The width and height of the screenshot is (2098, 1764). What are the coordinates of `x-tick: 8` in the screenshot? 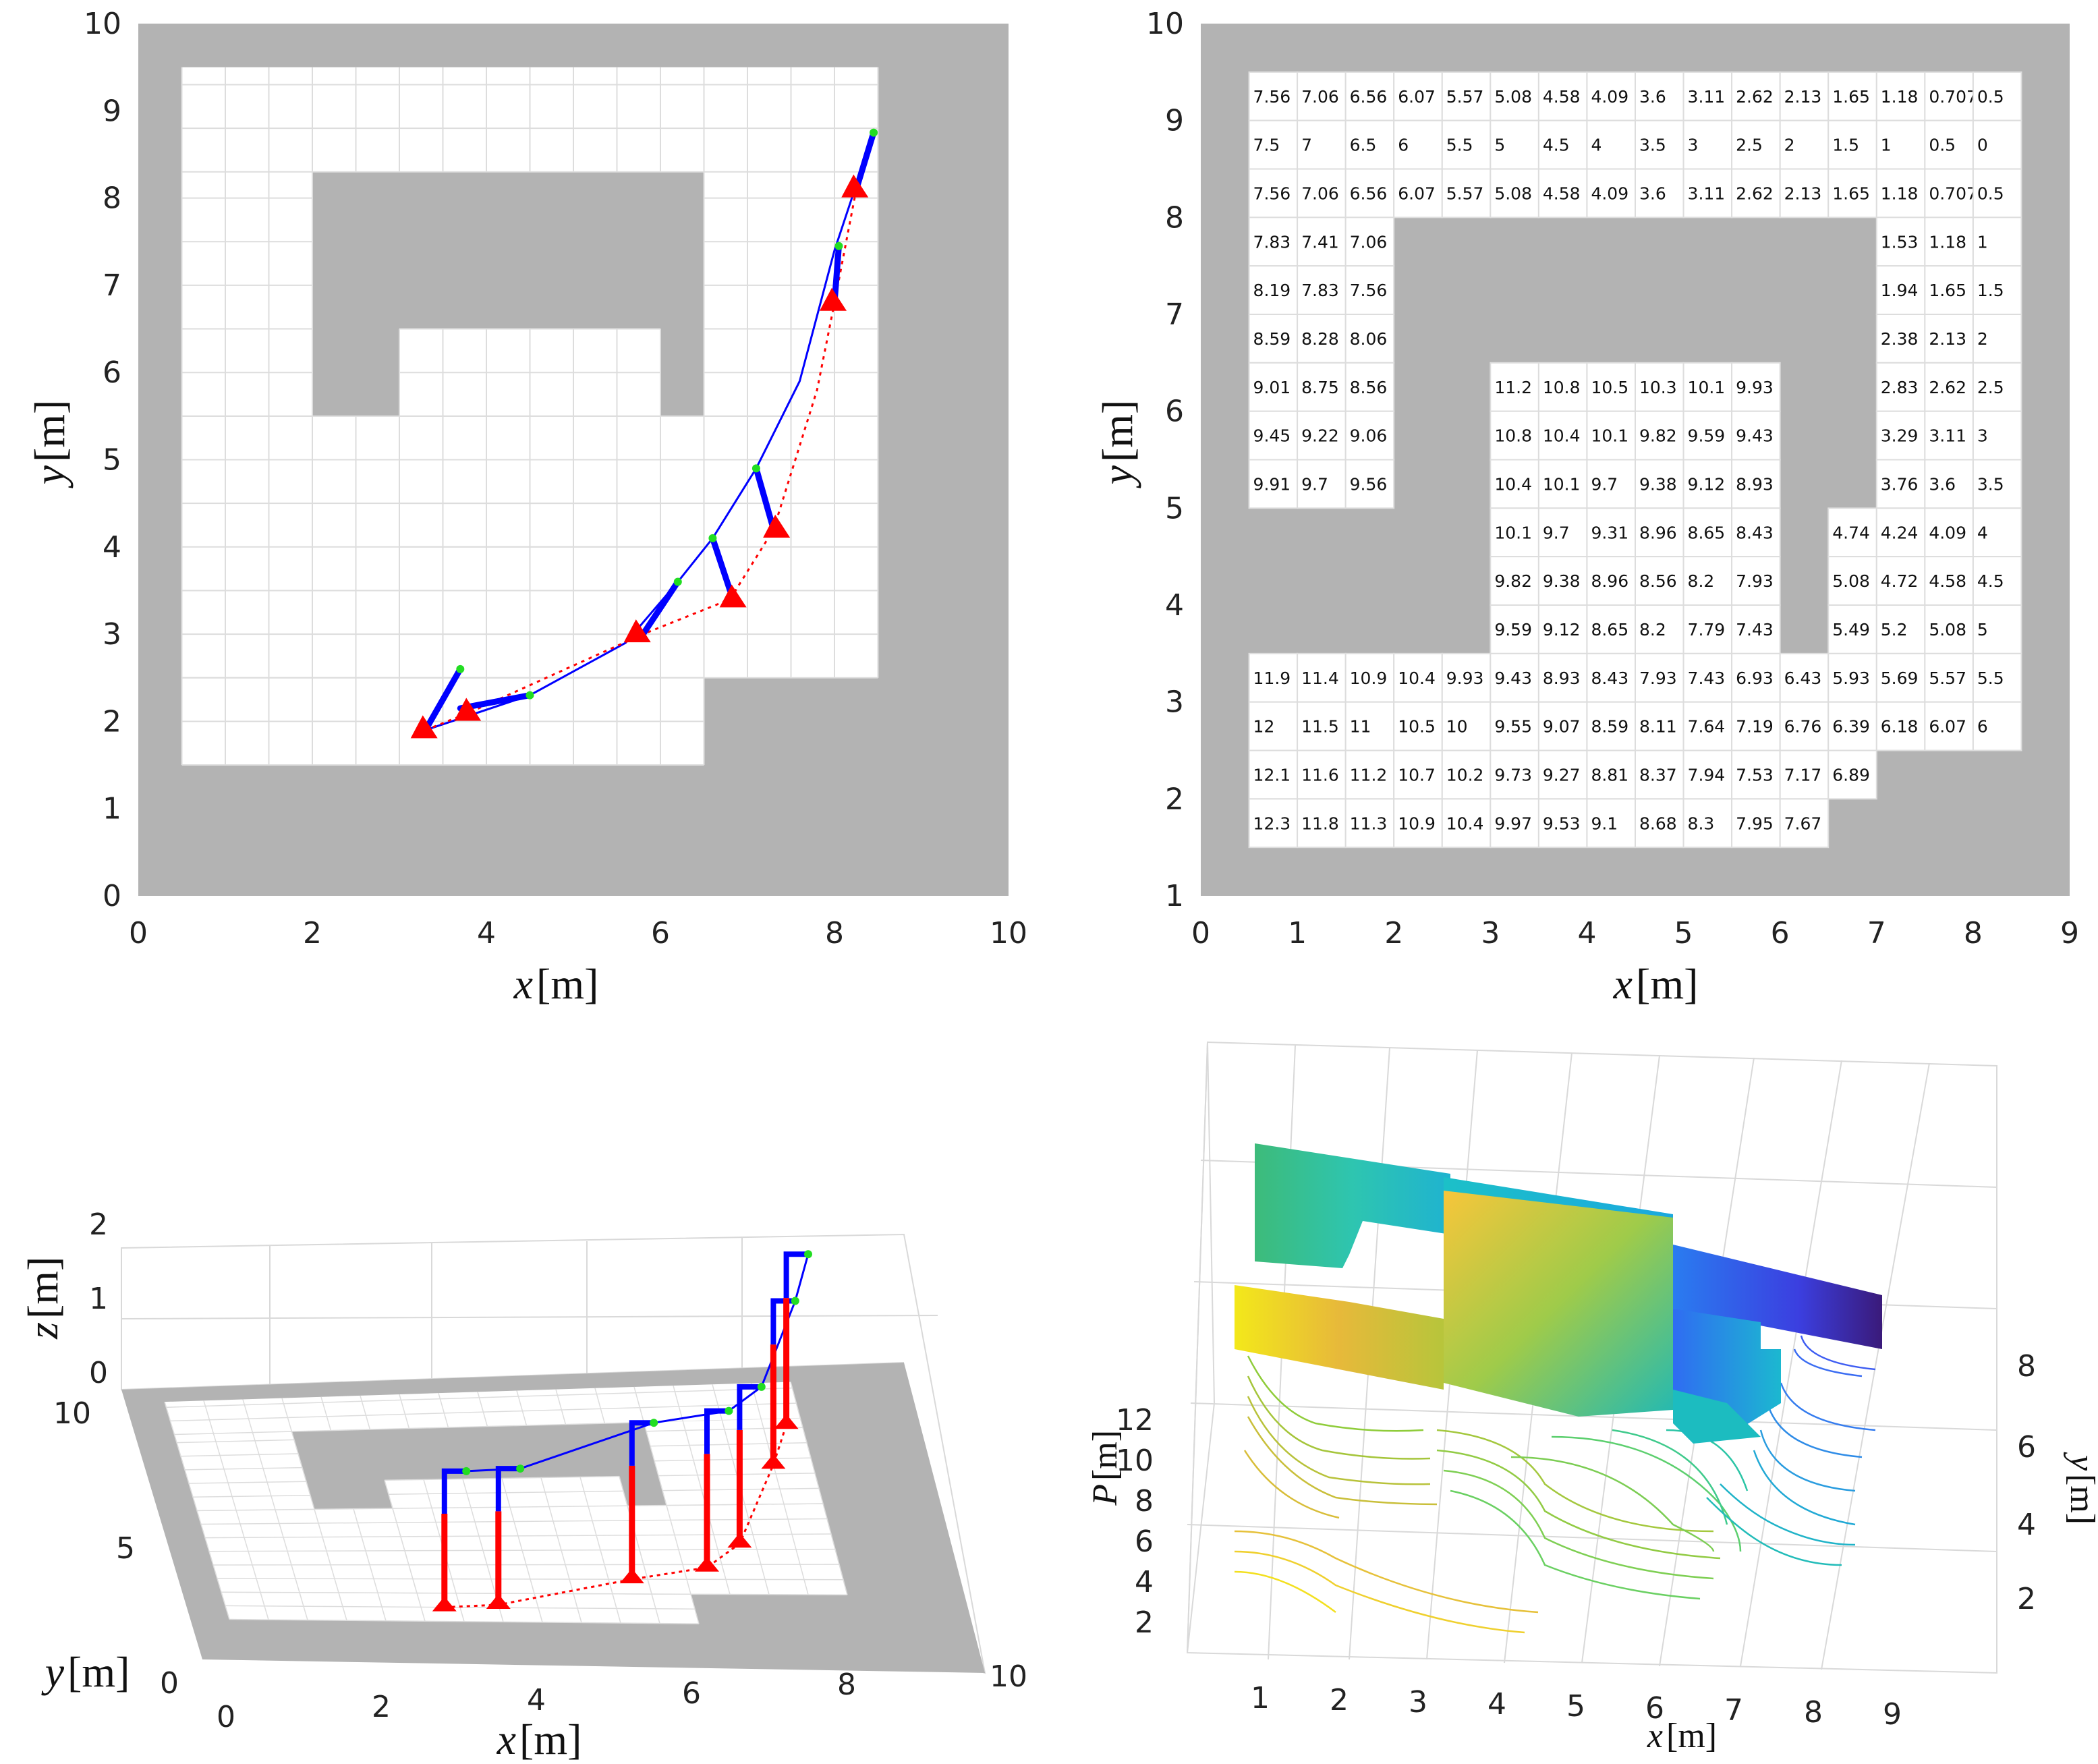 It's located at (846, 1685).